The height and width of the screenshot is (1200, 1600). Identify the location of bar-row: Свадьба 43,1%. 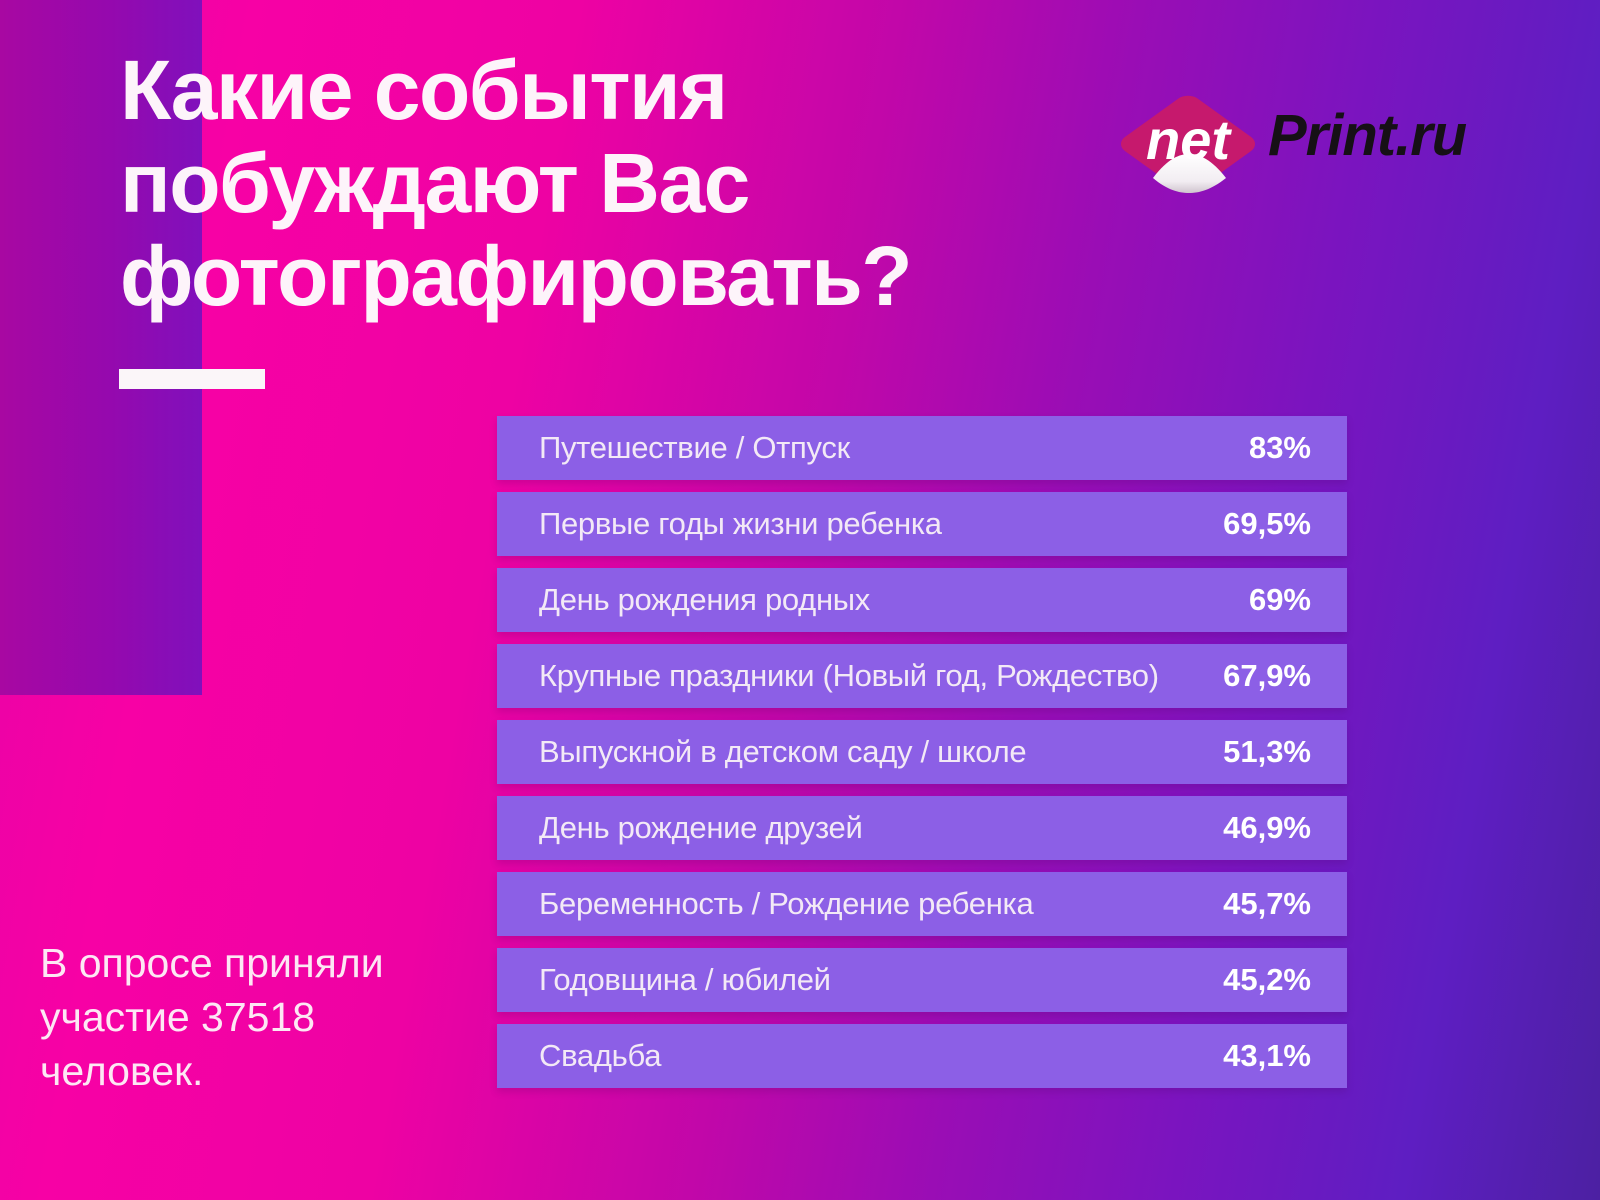
(922, 1056).